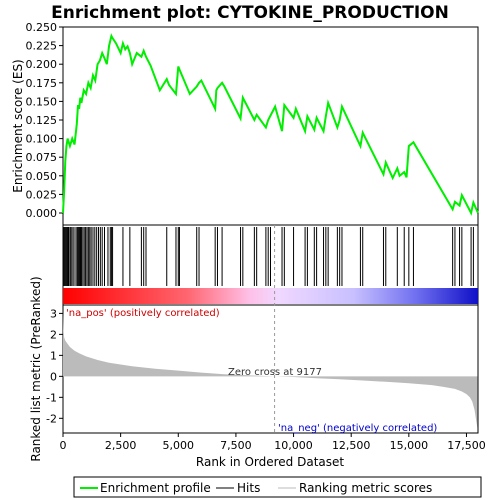 The image size is (500, 500). What do you see at coordinates (270, 296) in the screenshot?
I see `ranking-color-bar` at bounding box center [270, 296].